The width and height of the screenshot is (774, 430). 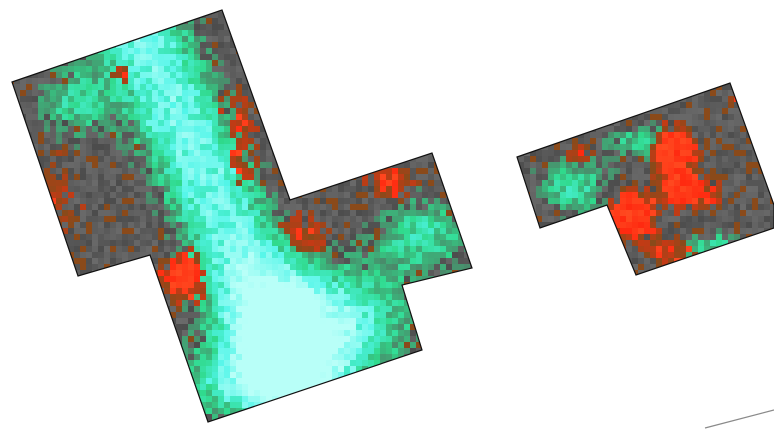 I want to click on scale-line, so click(x=739, y=419).